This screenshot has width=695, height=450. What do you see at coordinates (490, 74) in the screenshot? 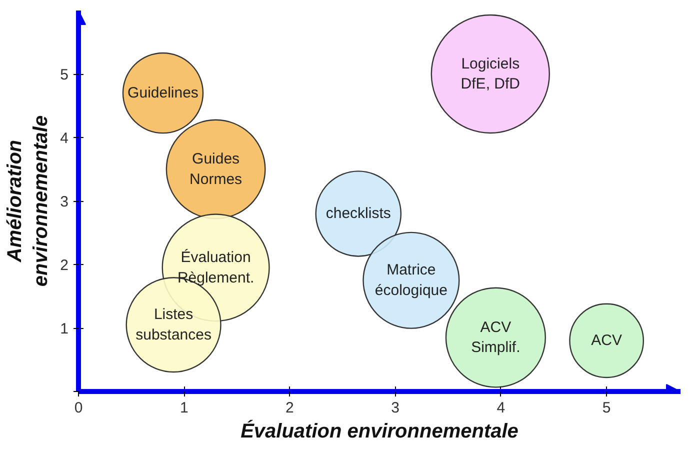
I see `annotation: Logiciels DfE, DfD` at bounding box center [490, 74].